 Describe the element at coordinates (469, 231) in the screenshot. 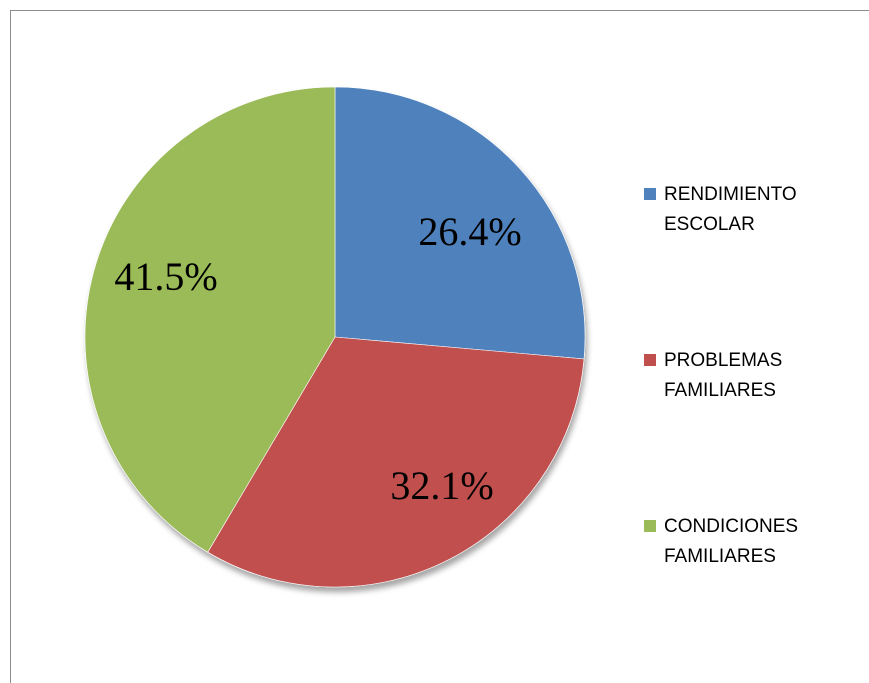

I see `data-label-rendimiento-escolar: 26.4%` at that location.